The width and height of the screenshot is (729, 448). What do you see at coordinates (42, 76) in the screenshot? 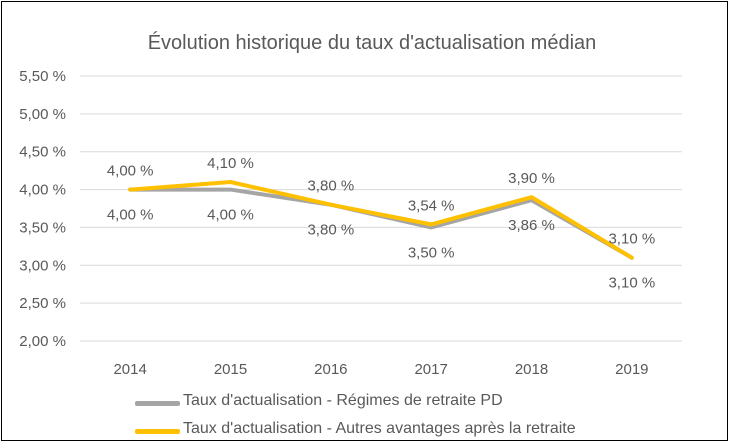
I see `y-tick-label: 5,50 %` at bounding box center [42, 76].